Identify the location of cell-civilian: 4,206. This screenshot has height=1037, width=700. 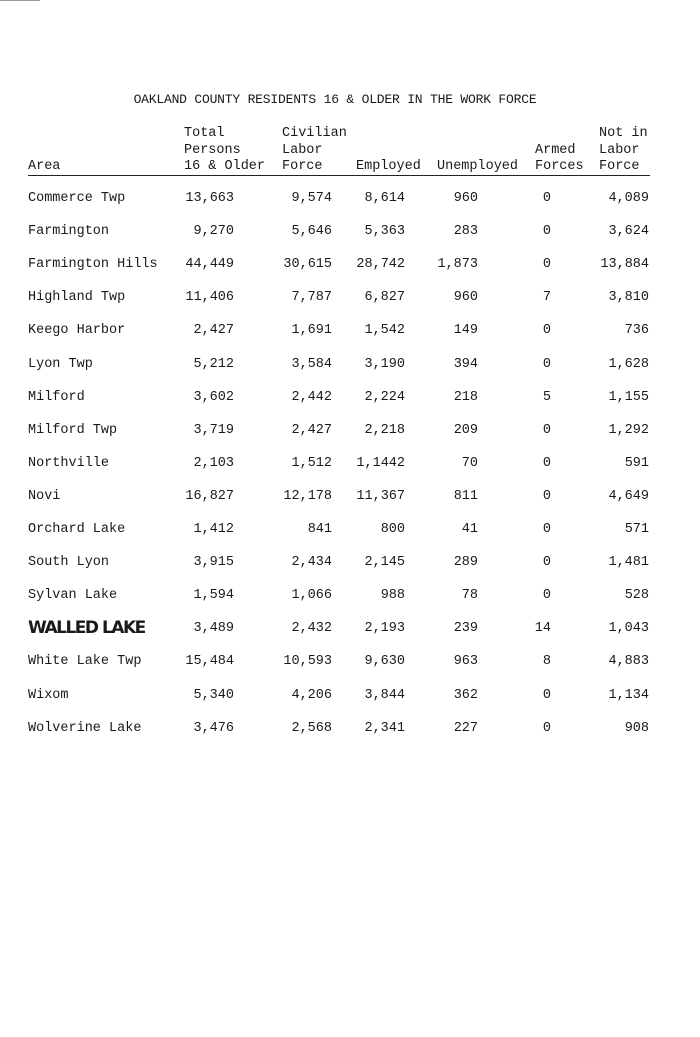
(311, 695).